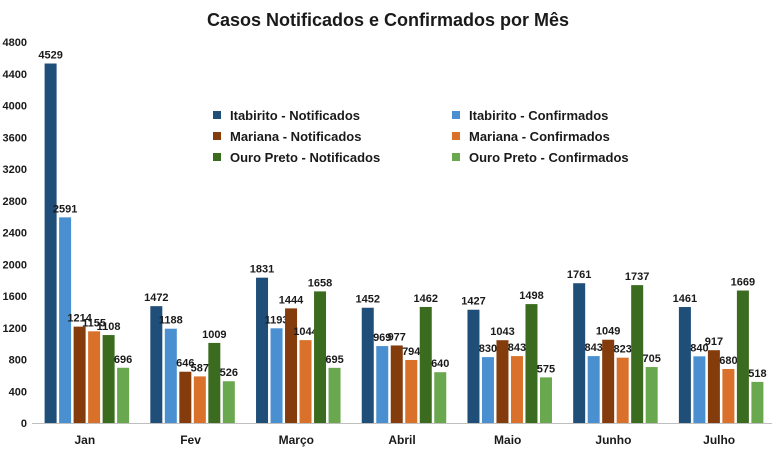 This screenshot has width=776, height=458. I want to click on data-label: 575, so click(546, 369).